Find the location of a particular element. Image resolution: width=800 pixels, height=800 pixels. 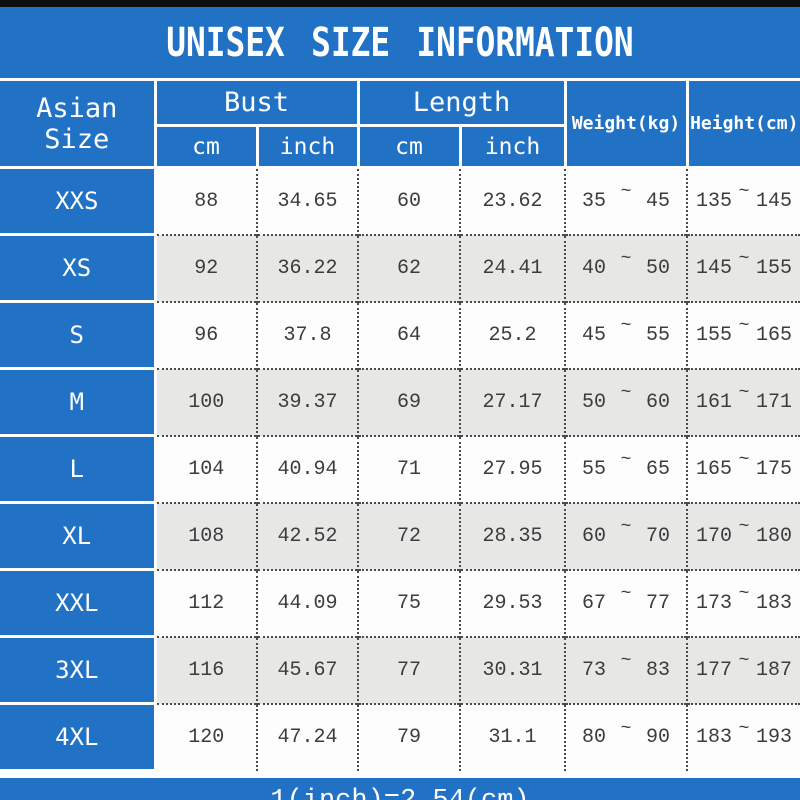

weight-range: 50 ~ 60 is located at coordinates (626, 398).